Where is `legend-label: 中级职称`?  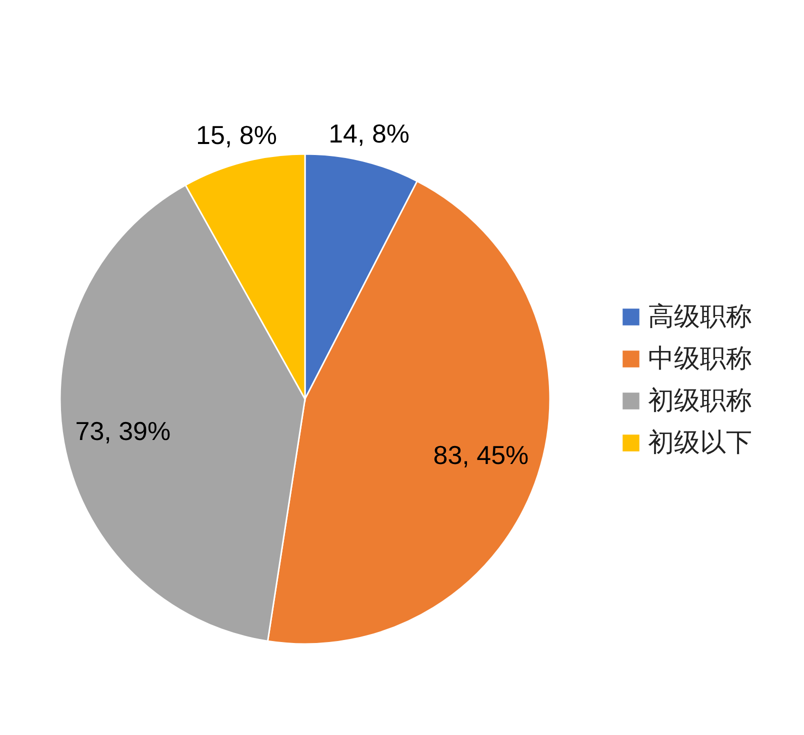
legend-label: 中级职称 is located at coordinates (700, 359).